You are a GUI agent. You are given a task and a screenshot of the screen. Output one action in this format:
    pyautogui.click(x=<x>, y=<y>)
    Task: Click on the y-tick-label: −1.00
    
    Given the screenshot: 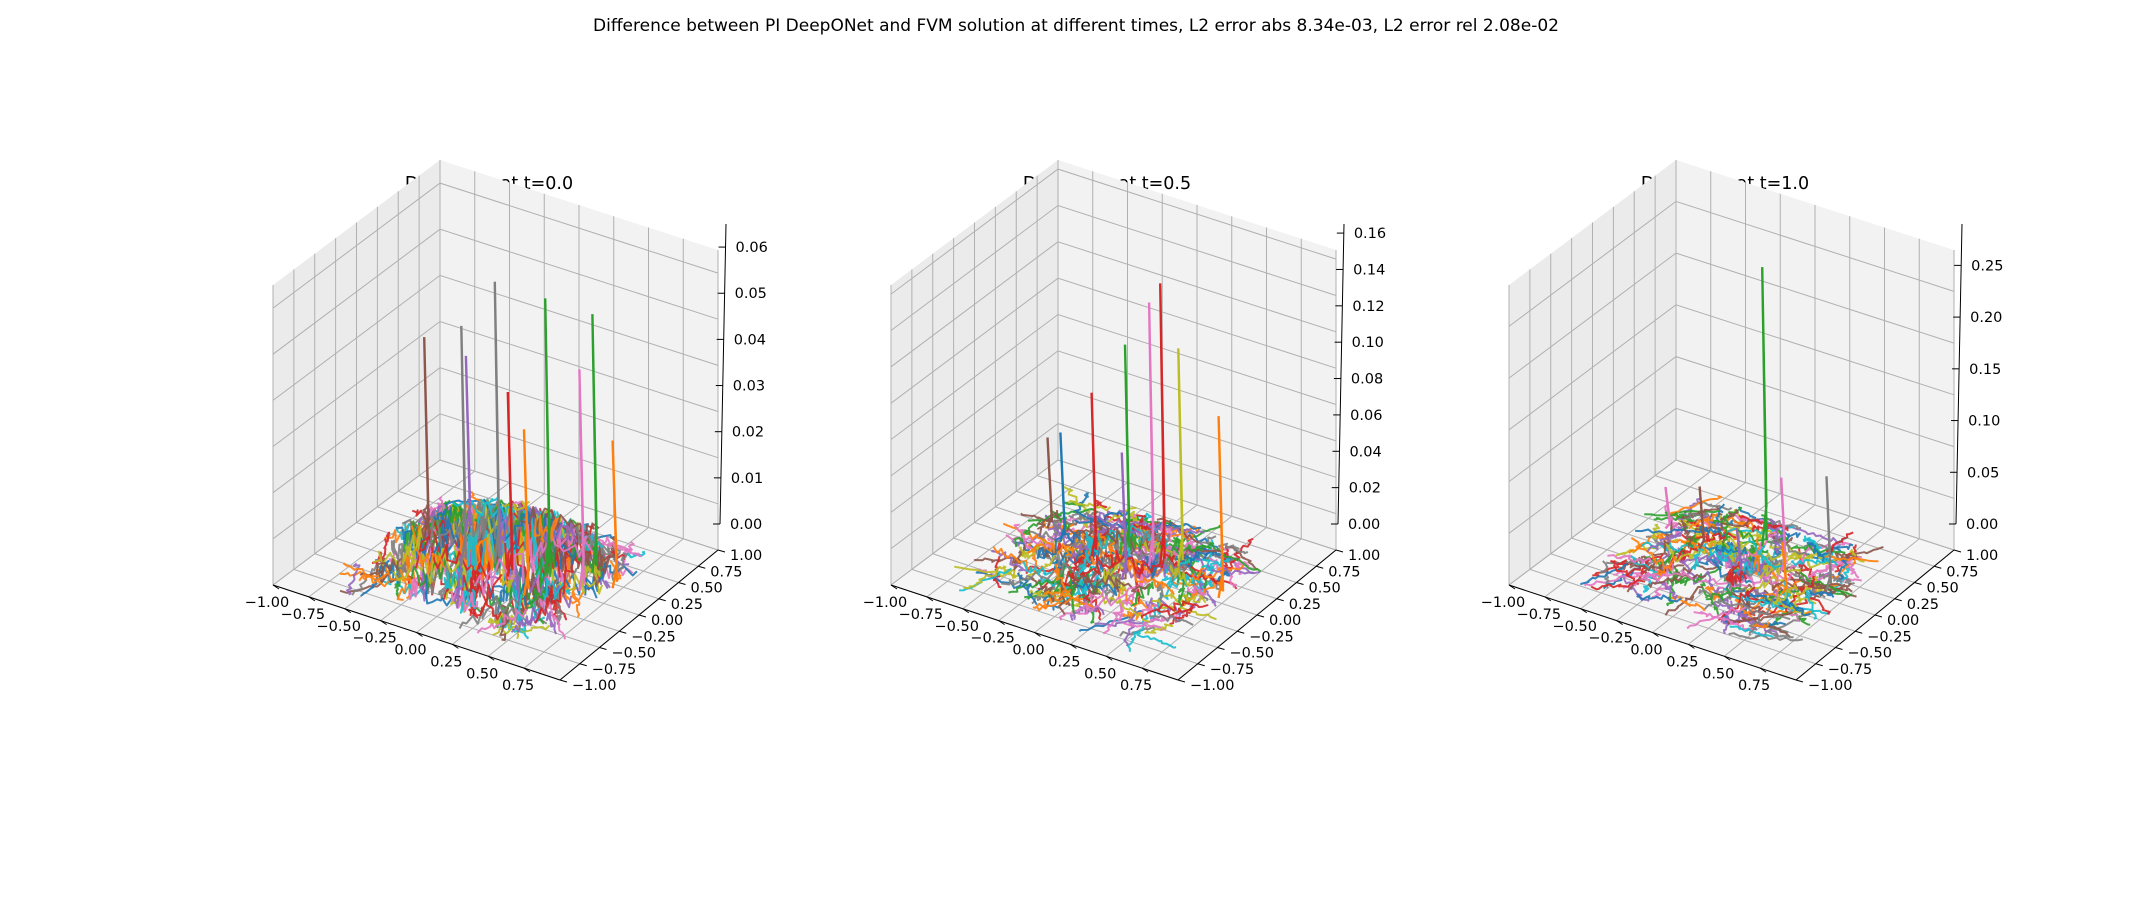 What is the action you would take?
    pyautogui.click(x=1830, y=686)
    